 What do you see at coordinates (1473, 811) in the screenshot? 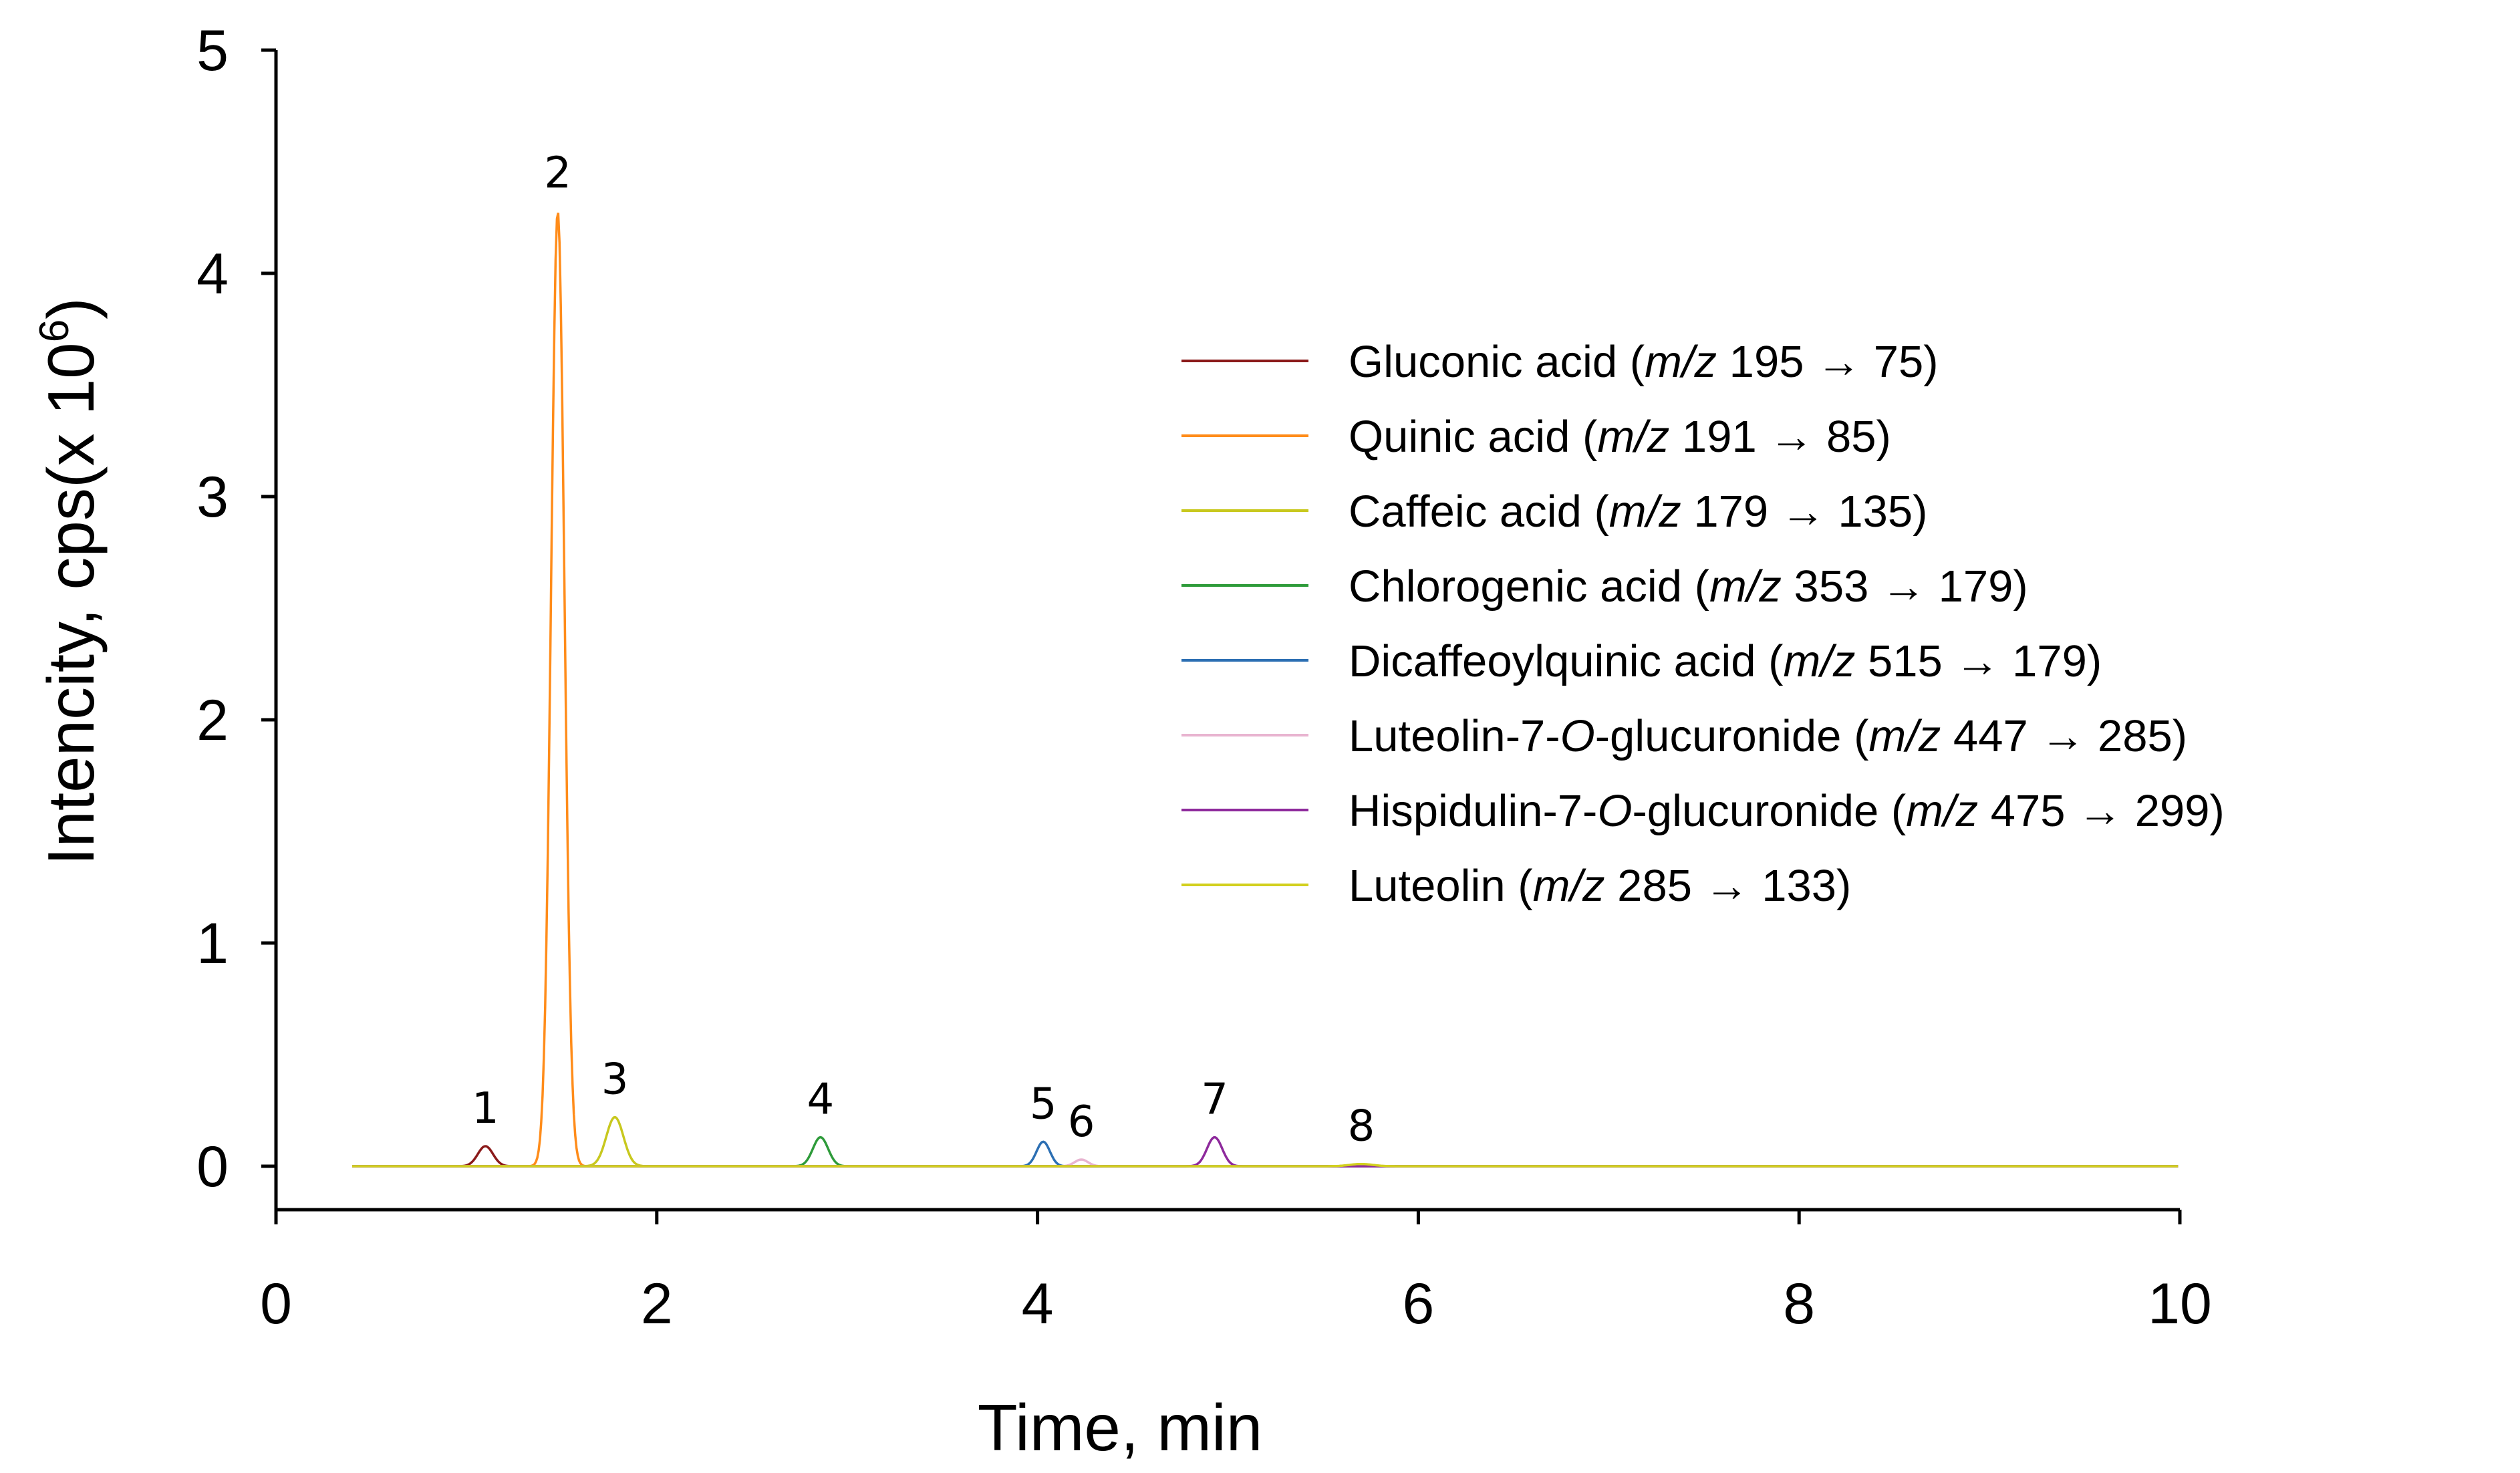
I see `legend-text-part: Hispidulin-7-` at bounding box center [1473, 811].